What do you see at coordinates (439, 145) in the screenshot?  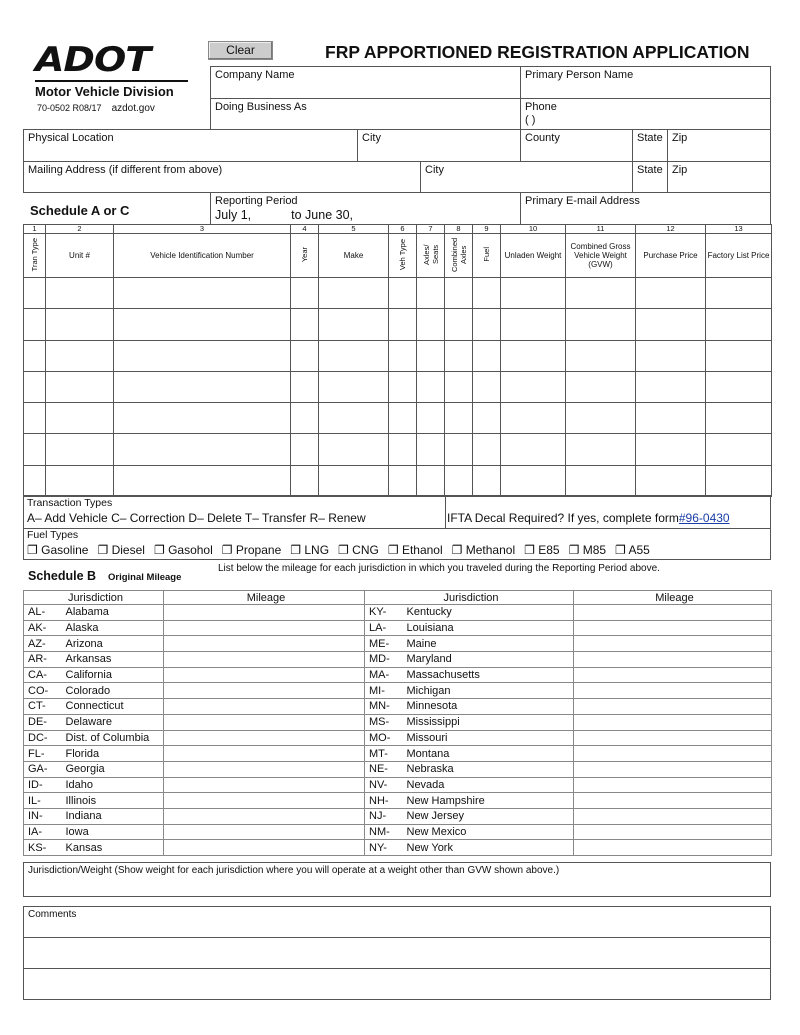 I see `city-field: City` at bounding box center [439, 145].